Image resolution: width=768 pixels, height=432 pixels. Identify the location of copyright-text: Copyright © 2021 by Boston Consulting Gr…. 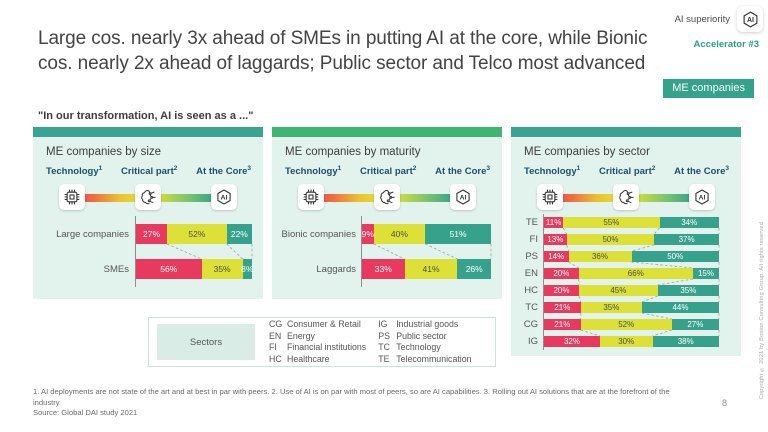
(762, 311).